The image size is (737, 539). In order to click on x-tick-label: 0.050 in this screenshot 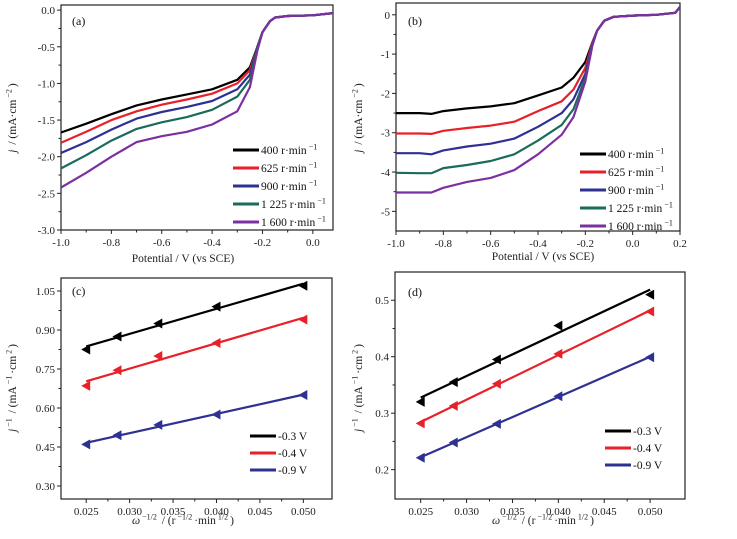, I will do `click(303, 512)`.